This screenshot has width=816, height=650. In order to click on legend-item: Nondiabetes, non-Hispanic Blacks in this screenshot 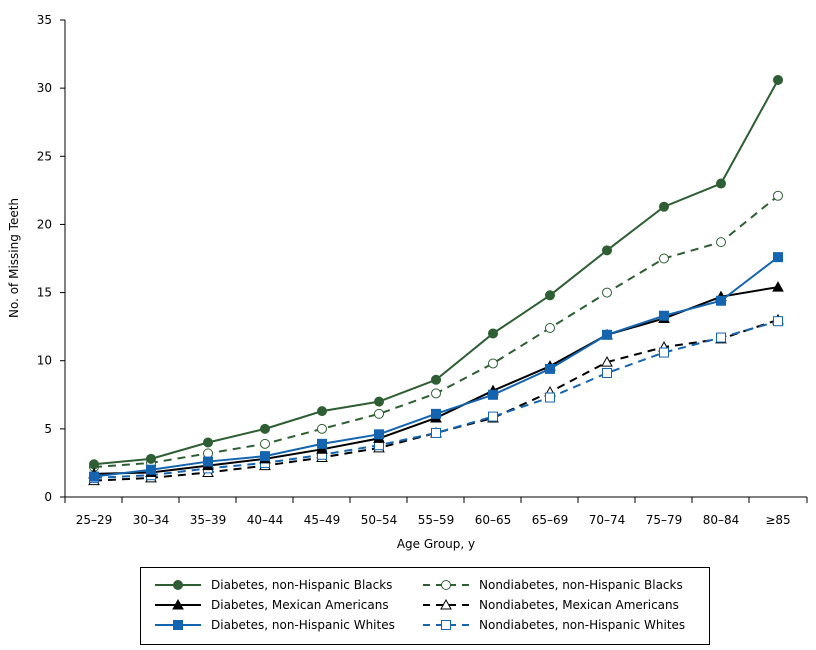, I will do `click(552, 585)`.